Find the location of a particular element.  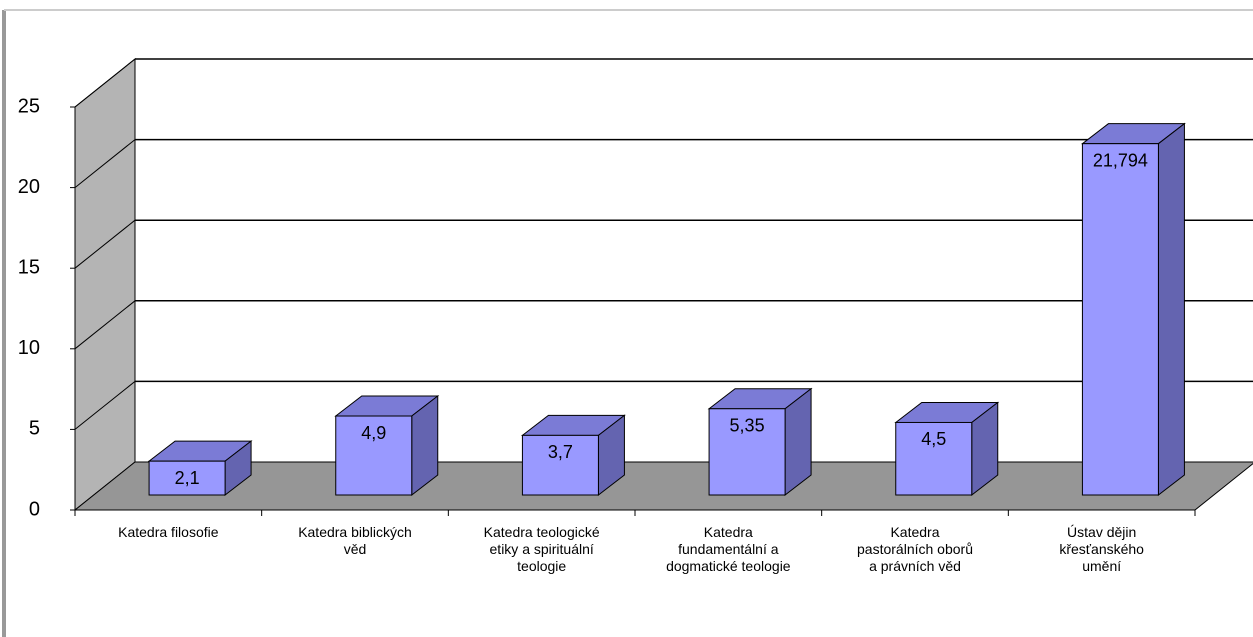

x-tick-label: Ústav dějin křesťanského umění is located at coordinates (1101, 549).